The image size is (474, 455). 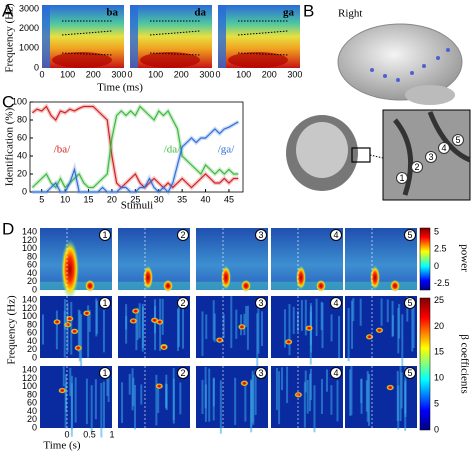 What do you see at coordinates (182, 303) in the screenshot?
I see `electrode-label: 2` at bounding box center [182, 303].